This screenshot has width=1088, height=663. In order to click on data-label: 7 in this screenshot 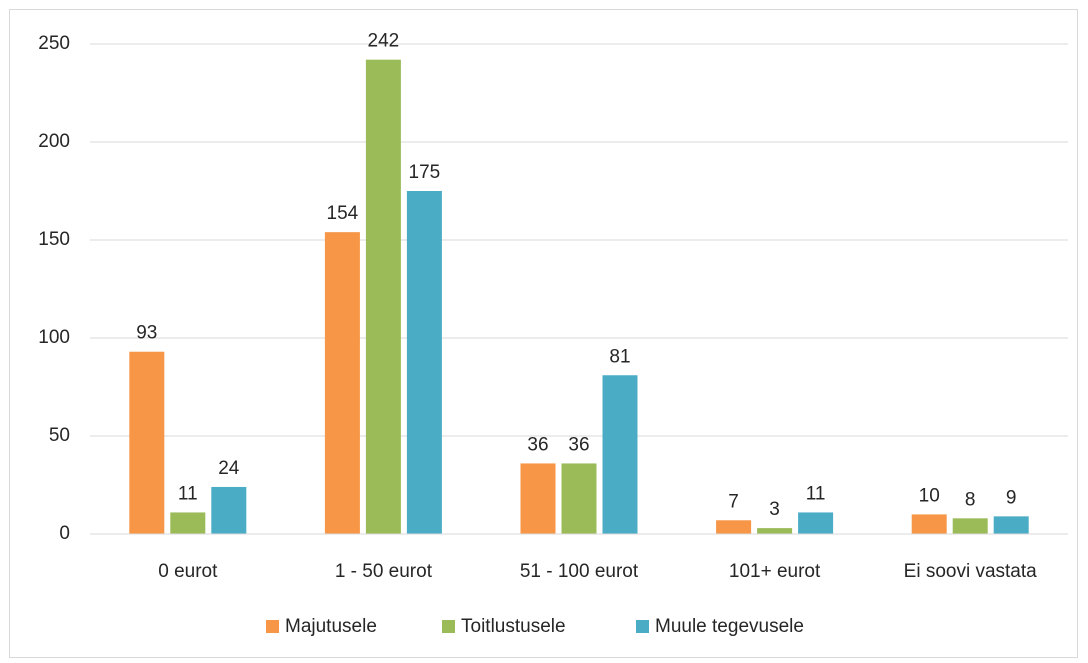, I will do `click(733, 501)`.